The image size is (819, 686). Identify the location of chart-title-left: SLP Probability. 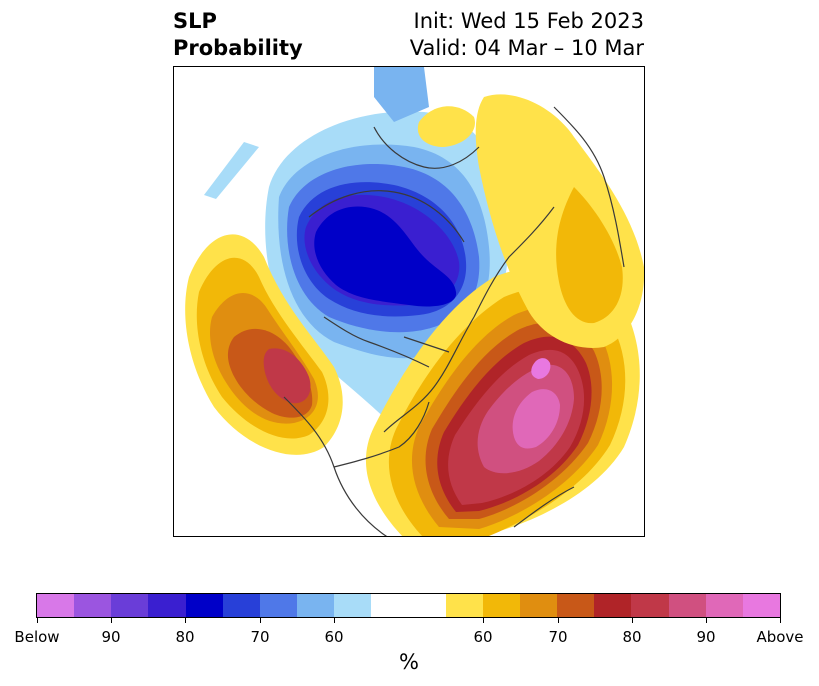
(238, 35).